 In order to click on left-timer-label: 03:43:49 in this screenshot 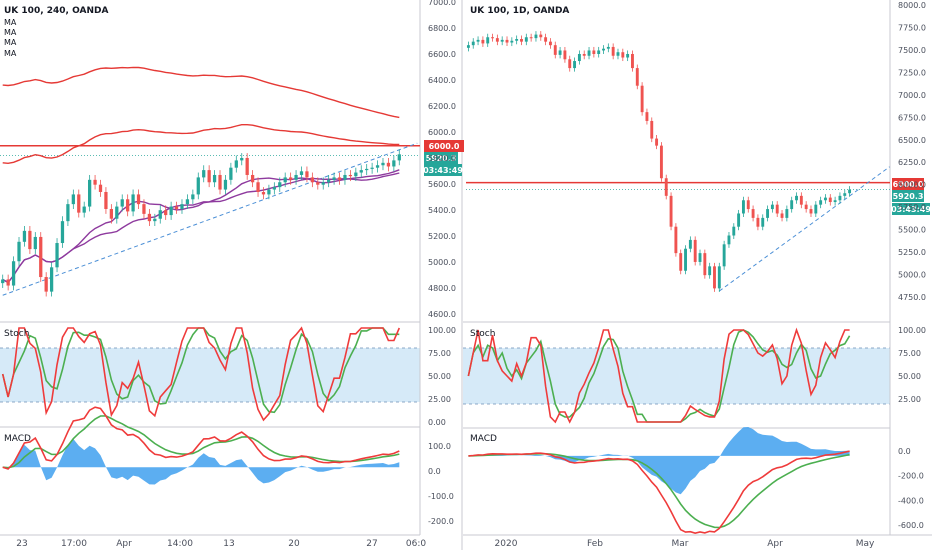, I will do `click(443, 170)`.